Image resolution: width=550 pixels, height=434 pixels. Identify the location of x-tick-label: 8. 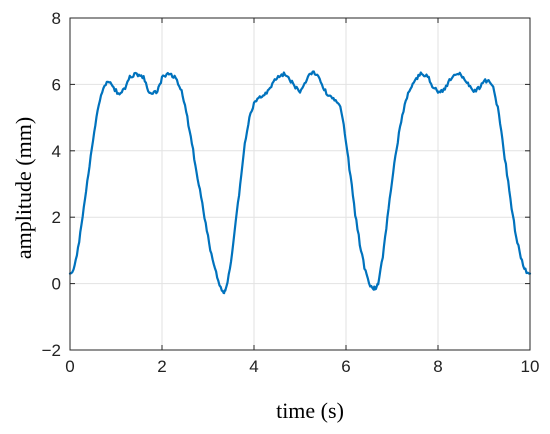
(437, 366).